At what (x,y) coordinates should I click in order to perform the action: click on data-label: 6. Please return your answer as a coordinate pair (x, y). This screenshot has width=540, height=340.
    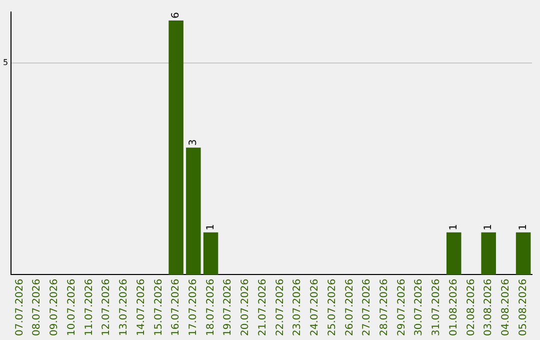
    Looking at the image, I should click on (176, 15).